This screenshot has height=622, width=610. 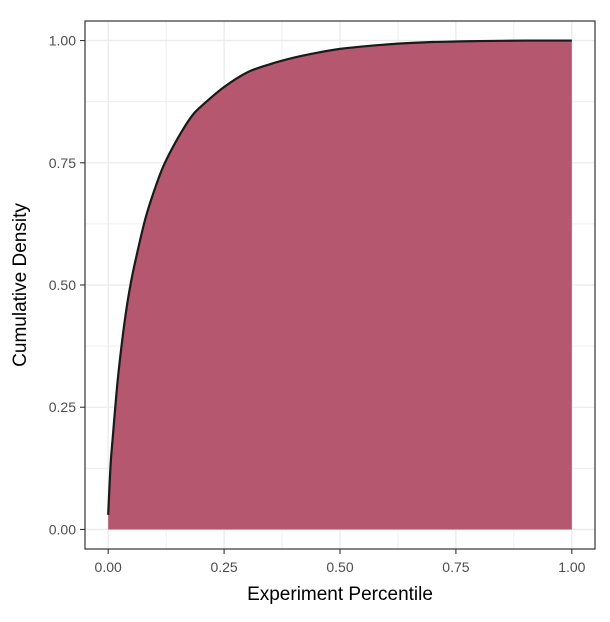 I want to click on x-axis-title: Experiment Percentile, so click(x=340, y=594).